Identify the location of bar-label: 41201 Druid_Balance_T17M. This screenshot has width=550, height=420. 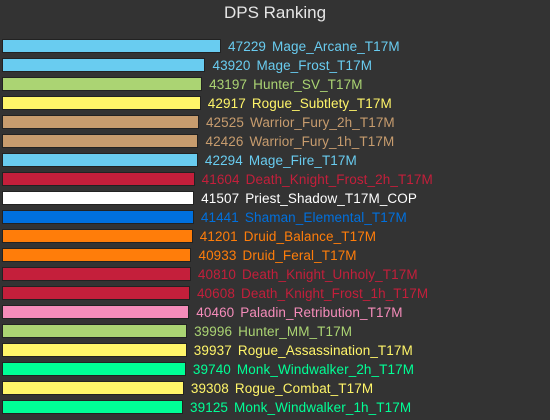
(288, 236).